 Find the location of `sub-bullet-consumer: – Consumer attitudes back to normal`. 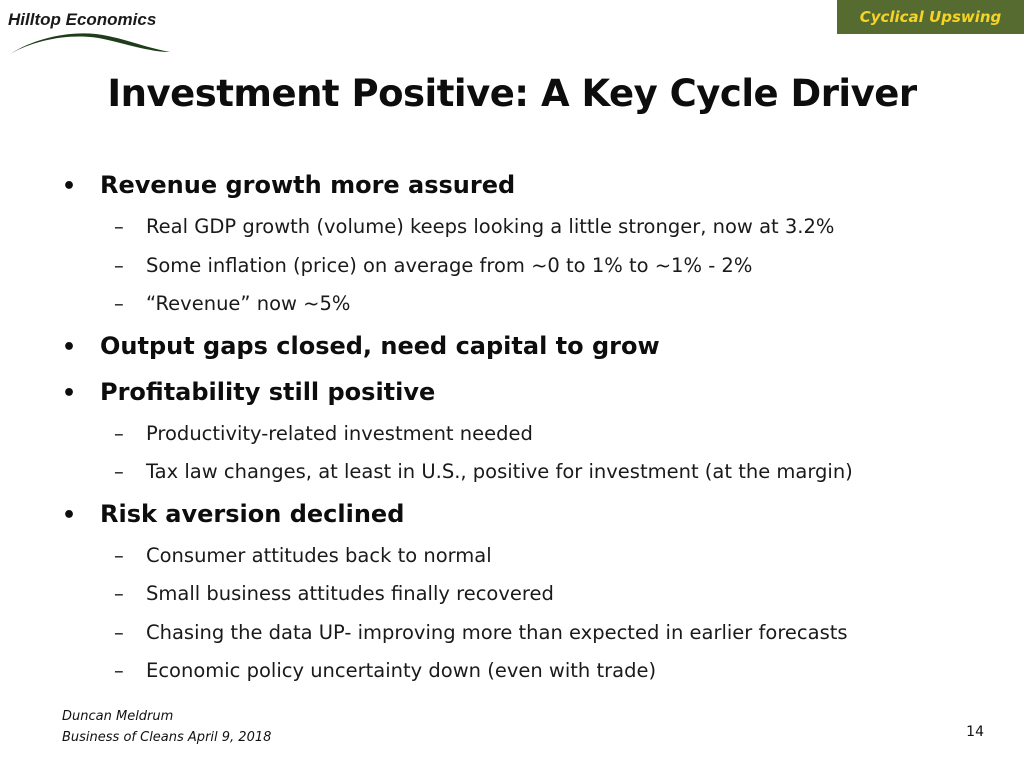

sub-bullet-consumer: – Consumer attitudes back to normal is located at coordinates (303, 556).